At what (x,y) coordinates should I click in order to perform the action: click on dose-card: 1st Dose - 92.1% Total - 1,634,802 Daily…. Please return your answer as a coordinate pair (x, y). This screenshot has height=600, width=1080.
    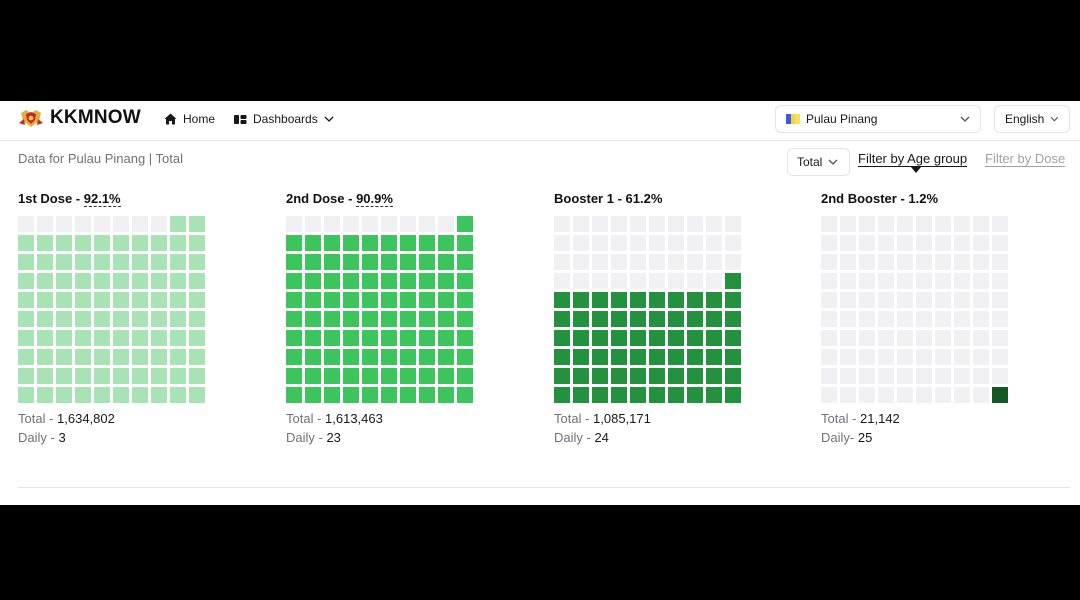
    Looking at the image, I should click on (138, 318).